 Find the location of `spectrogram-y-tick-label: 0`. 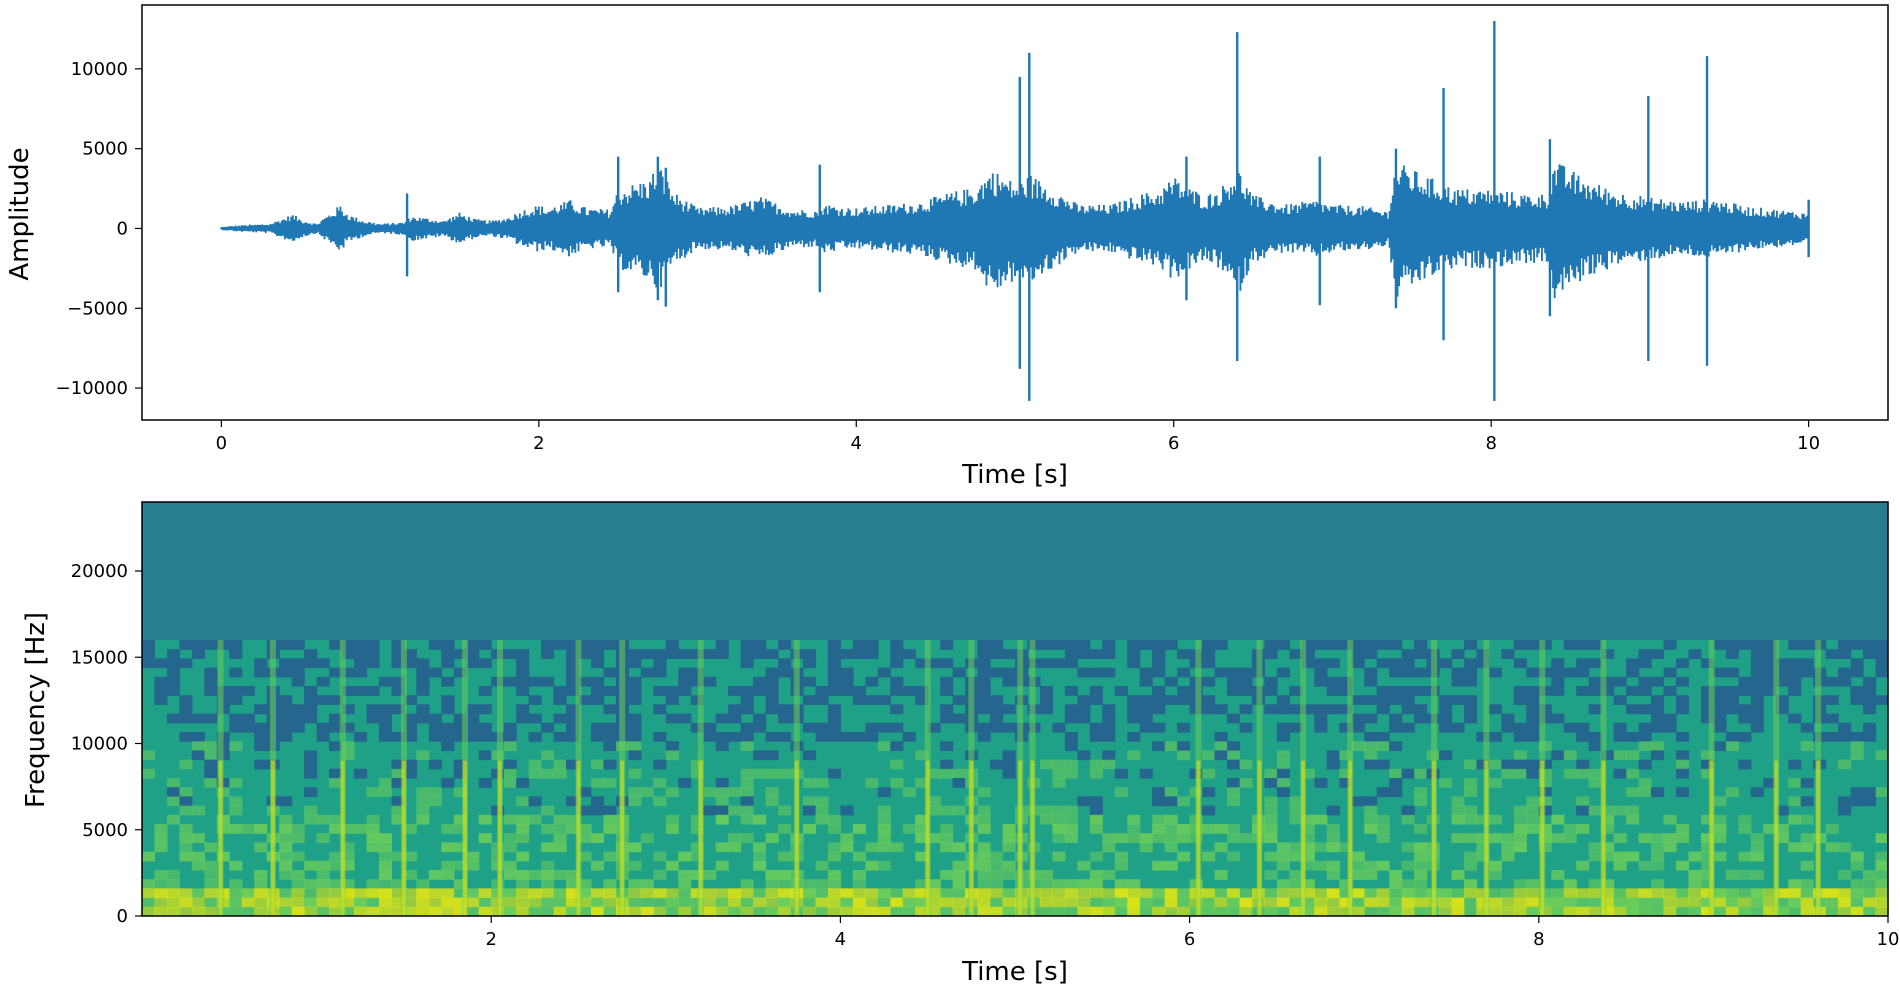

spectrogram-y-tick-label: 0 is located at coordinates (122, 916).